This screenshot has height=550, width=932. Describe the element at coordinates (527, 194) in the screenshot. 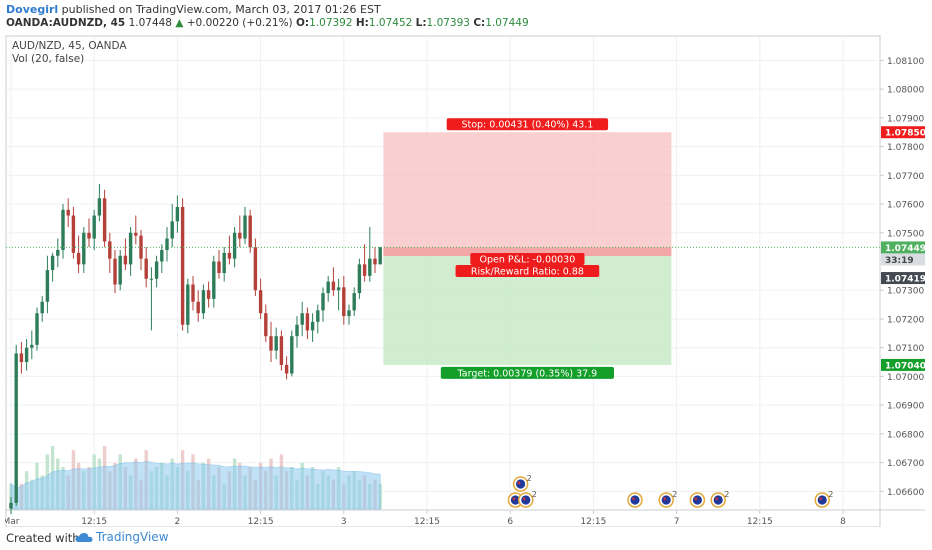

I see `stop-loss-zone` at that location.